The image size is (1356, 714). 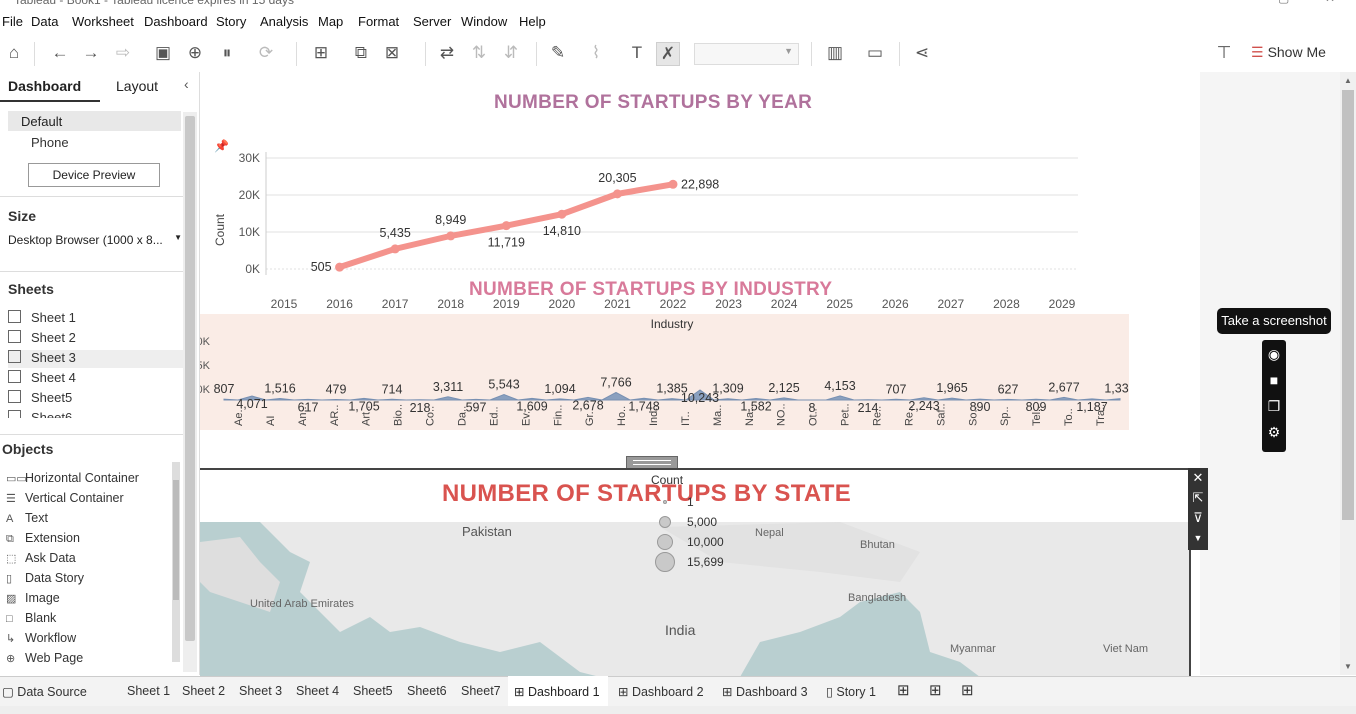 I want to click on tab-sheet: Sheet 1, so click(x=149, y=691).